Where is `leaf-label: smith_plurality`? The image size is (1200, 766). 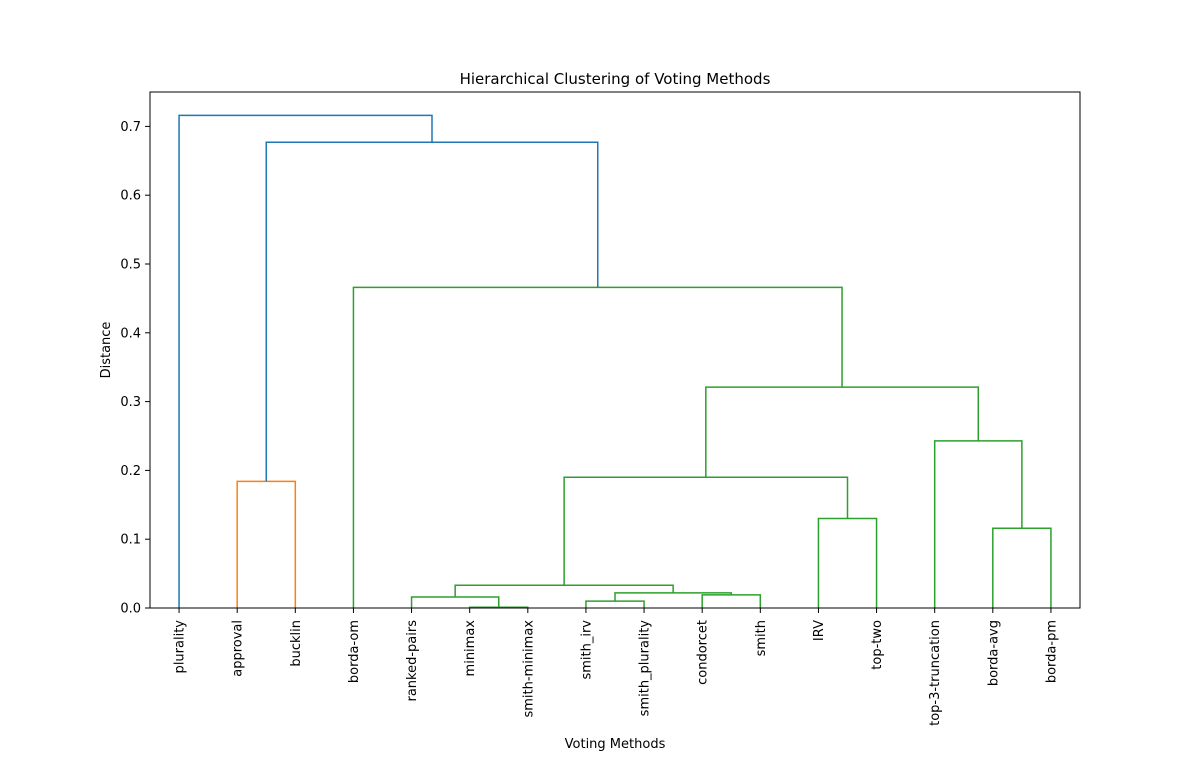 leaf-label: smith_plurality is located at coordinates (645, 668).